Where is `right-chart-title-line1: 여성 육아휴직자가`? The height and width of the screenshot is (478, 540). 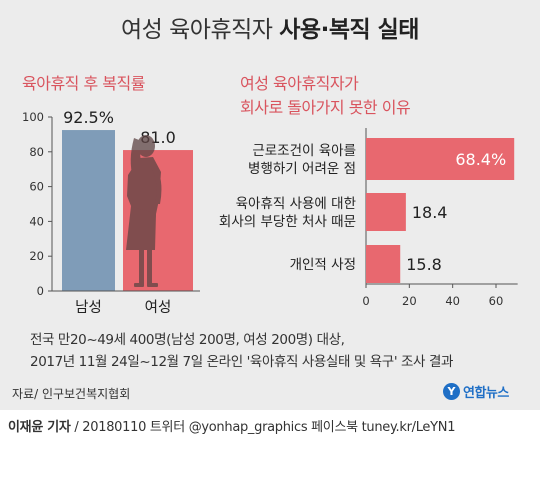 right-chart-title-line1: 여성 육아휴직자가 is located at coordinates (299, 83).